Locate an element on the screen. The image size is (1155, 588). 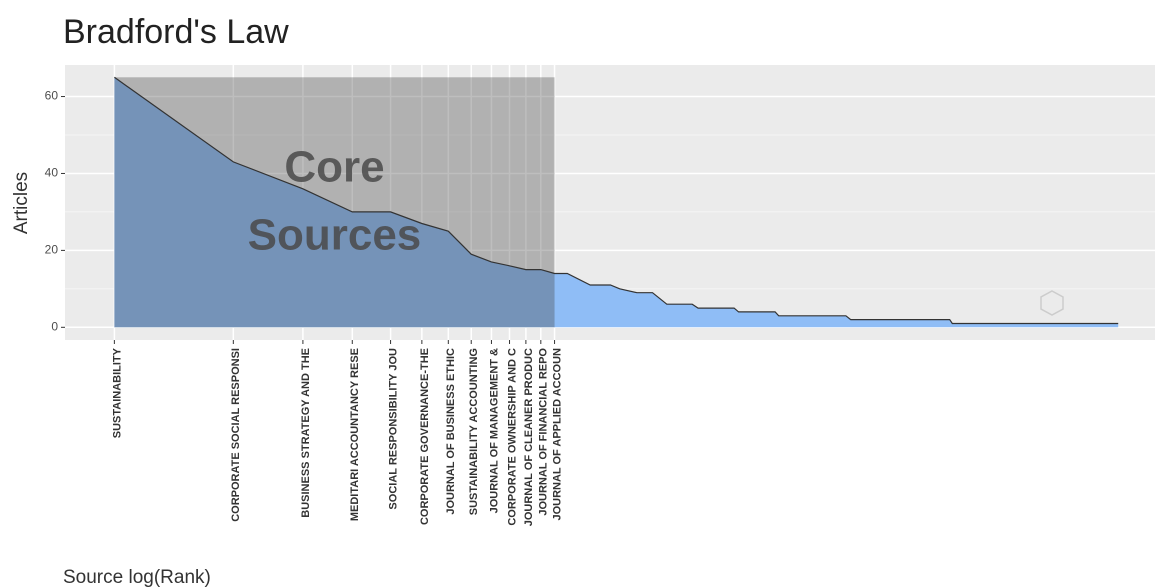
x-tick-label: JOURNAL OF BUSINESS ETHIC is located at coordinates (451, 431).